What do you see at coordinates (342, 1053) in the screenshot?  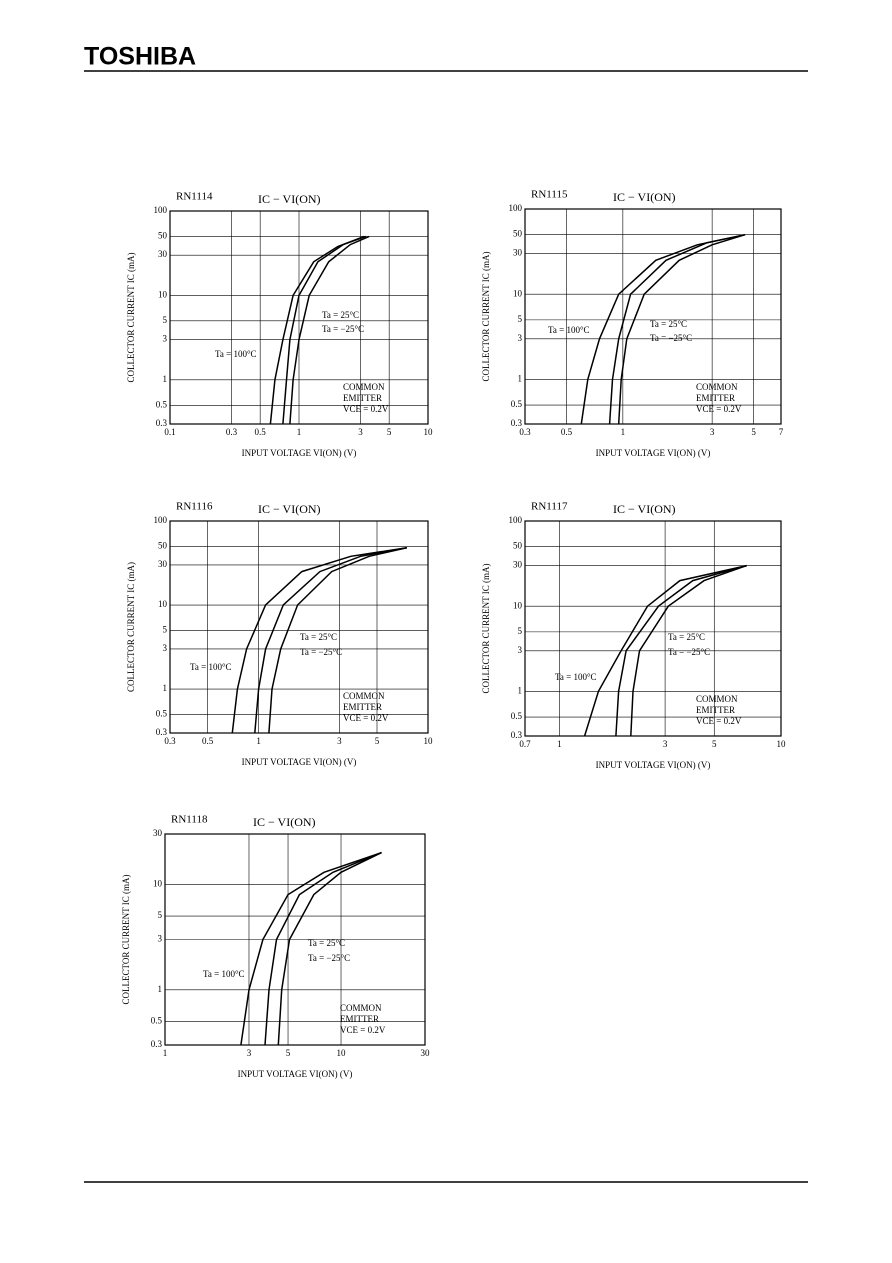 I see `x-tick-label: 10` at bounding box center [342, 1053].